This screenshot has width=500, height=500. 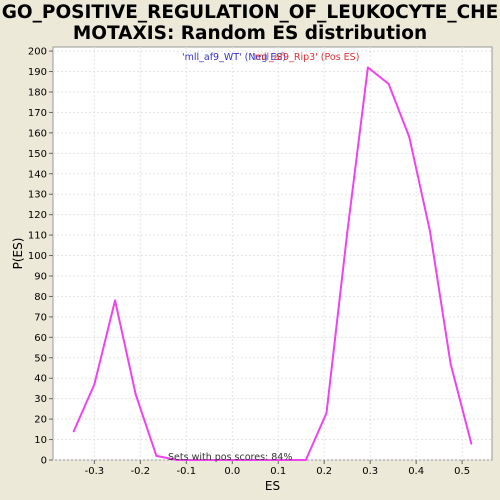 What do you see at coordinates (44, 461) in the screenshot?
I see `y-tick-label: 0` at bounding box center [44, 461].